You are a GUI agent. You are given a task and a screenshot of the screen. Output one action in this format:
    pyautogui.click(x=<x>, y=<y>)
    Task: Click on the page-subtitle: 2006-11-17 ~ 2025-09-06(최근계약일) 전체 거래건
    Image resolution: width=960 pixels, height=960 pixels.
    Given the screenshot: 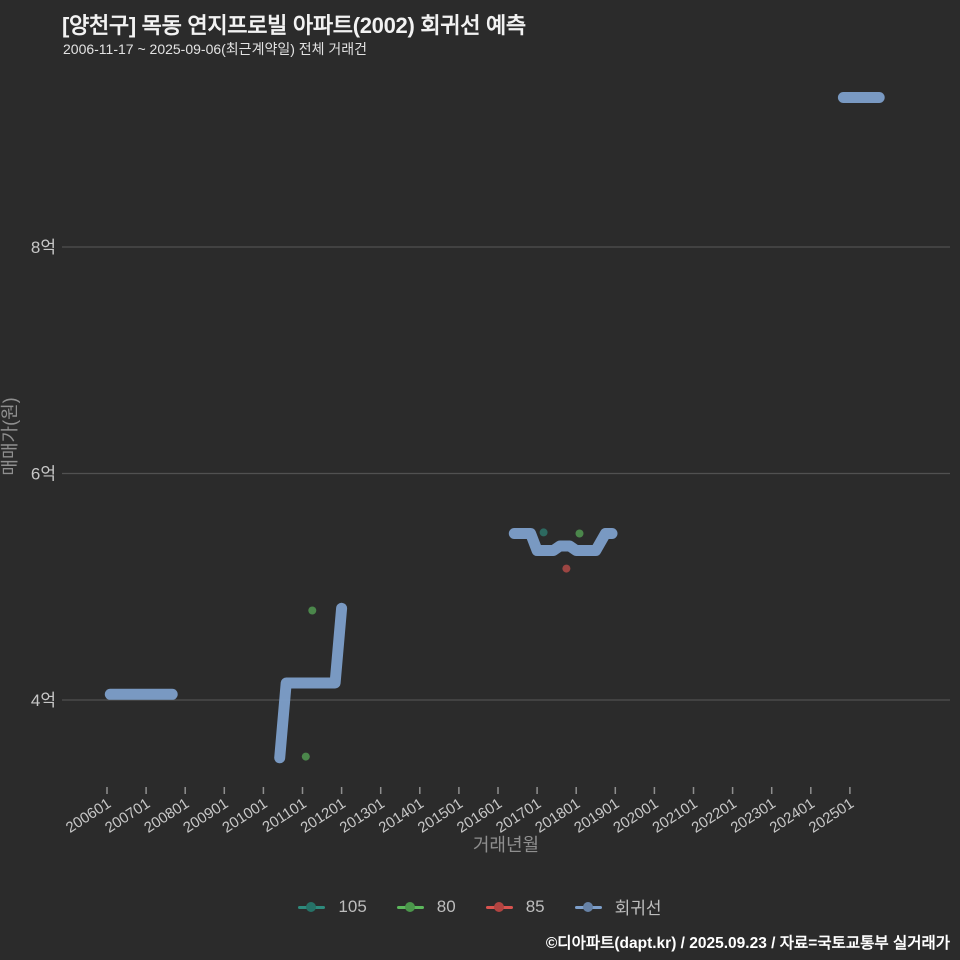 What is the action you would take?
    pyautogui.click(x=215, y=49)
    